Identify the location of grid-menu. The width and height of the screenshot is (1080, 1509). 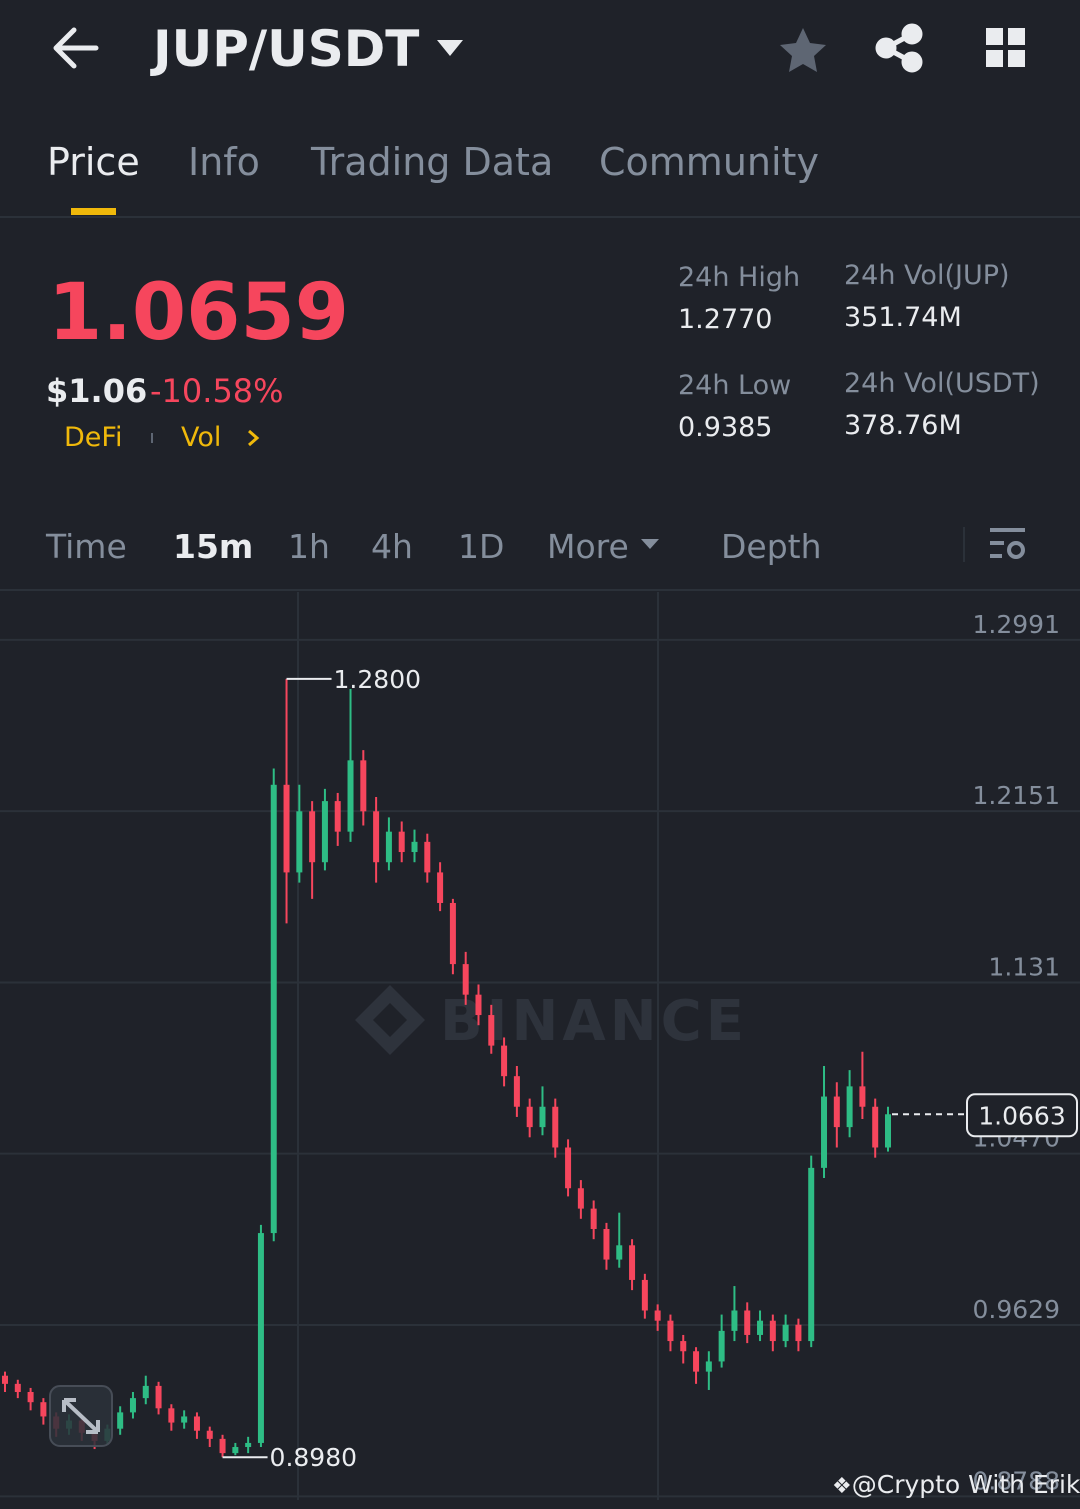
(1005, 47).